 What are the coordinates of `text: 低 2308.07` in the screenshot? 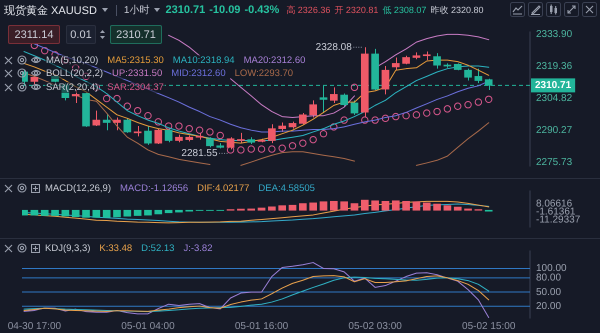 It's located at (404, 10).